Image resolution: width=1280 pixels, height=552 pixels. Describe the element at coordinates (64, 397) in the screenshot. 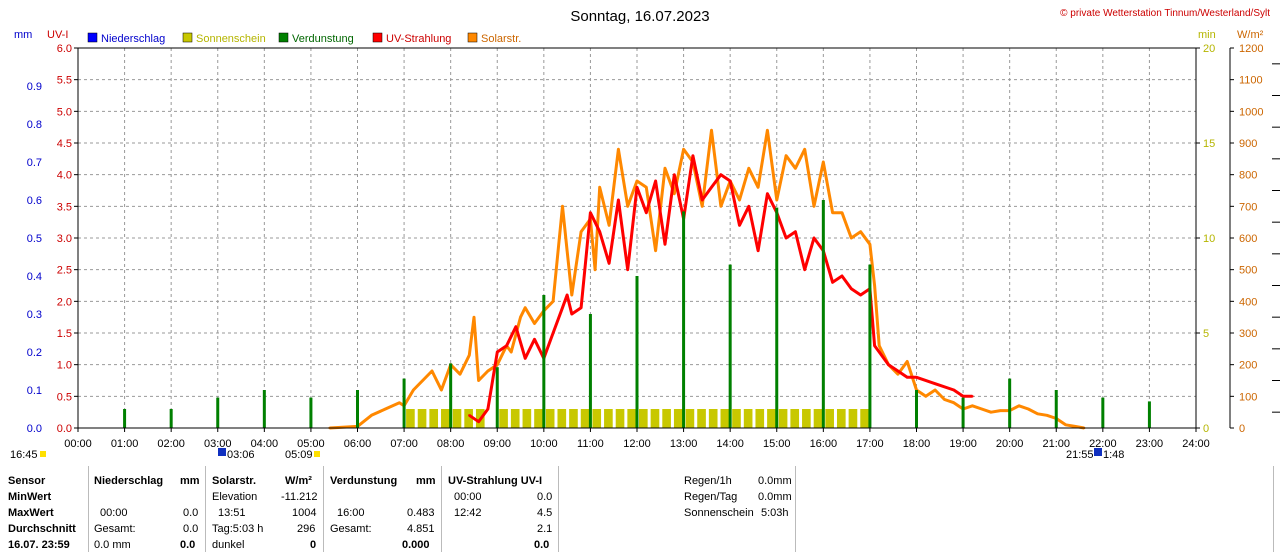

I see `uvi-tick-label: 0.5` at that location.